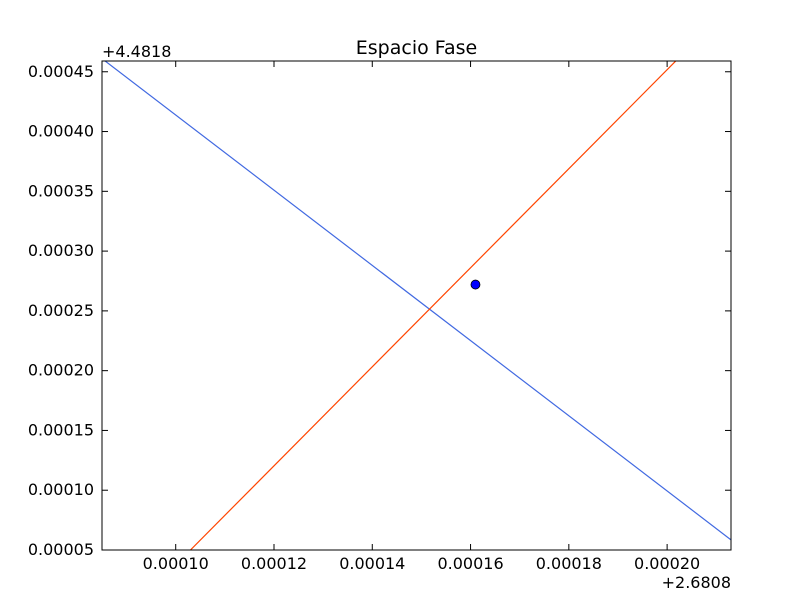 This screenshot has width=812, height=612. I want to click on x-offset-label: +2.6808, so click(696, 582).